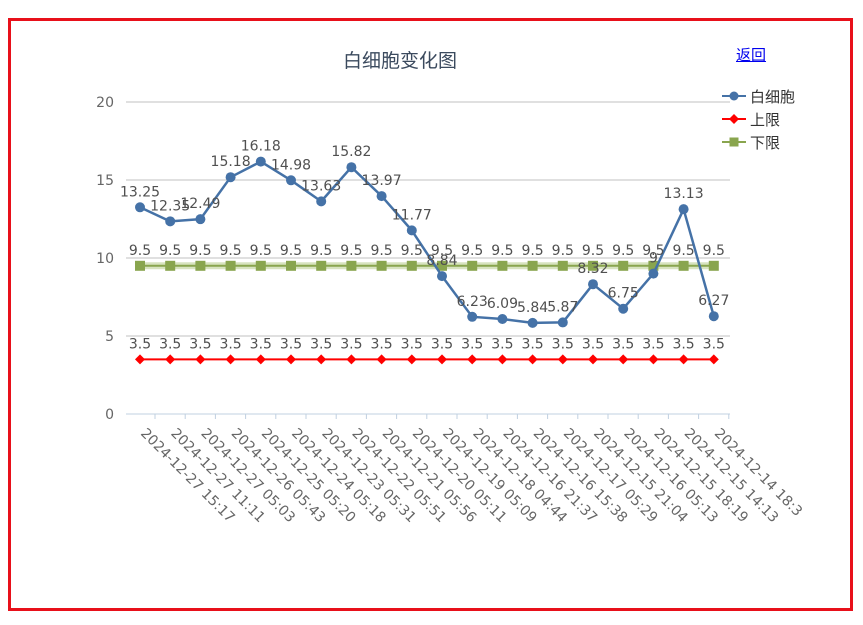  Describe the element at coordinates (109, 337) in the screenshot. I see `y-tick-label: 5` at that location.